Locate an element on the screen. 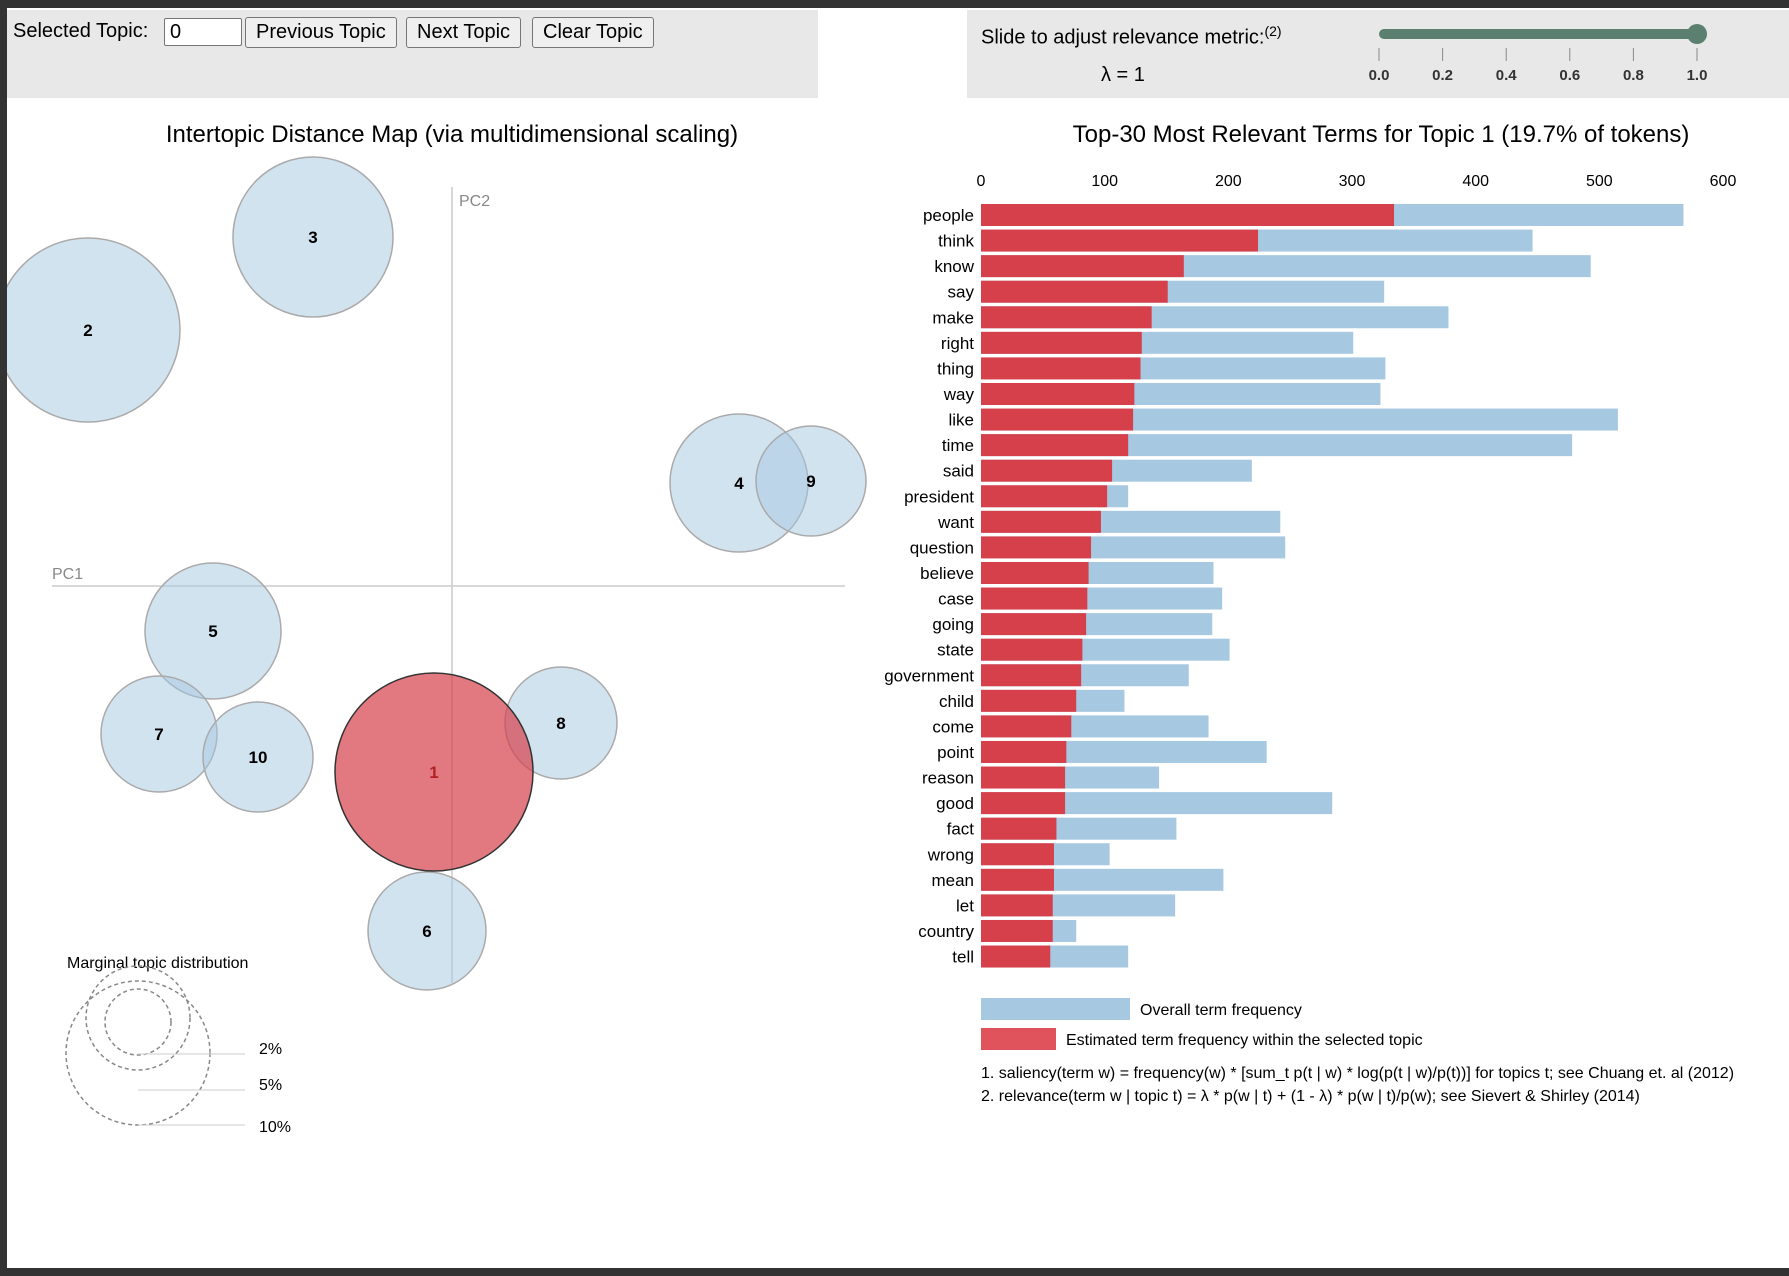 The image size is (1789, 1276). term-label: good is located at coordinates (955, 803).